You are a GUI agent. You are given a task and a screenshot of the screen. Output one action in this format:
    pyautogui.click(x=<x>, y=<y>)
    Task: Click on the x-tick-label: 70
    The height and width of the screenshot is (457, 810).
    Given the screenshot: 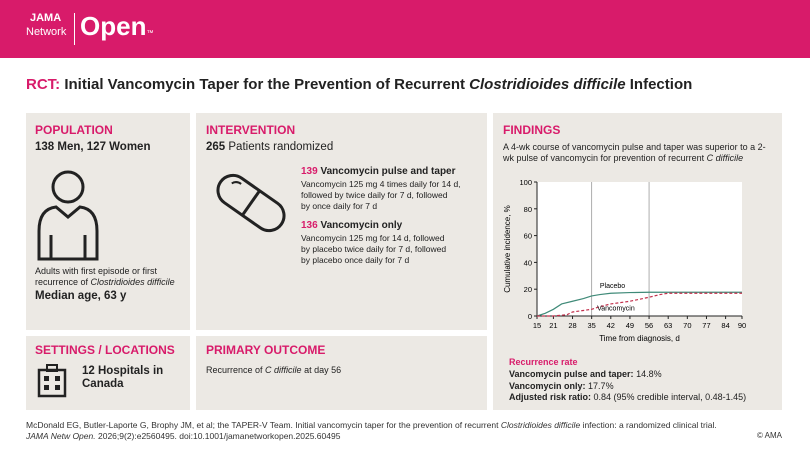 What is the action you would take?
    pyautogui.click(x=687, y=325)
    